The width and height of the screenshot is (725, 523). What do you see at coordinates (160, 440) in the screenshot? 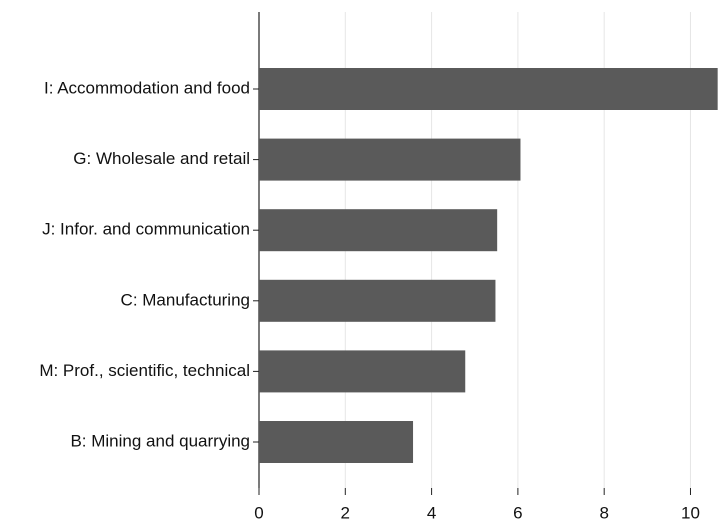
I see `y-tick-label: B: Mining and quarrying` at bounding box center [160, 440].